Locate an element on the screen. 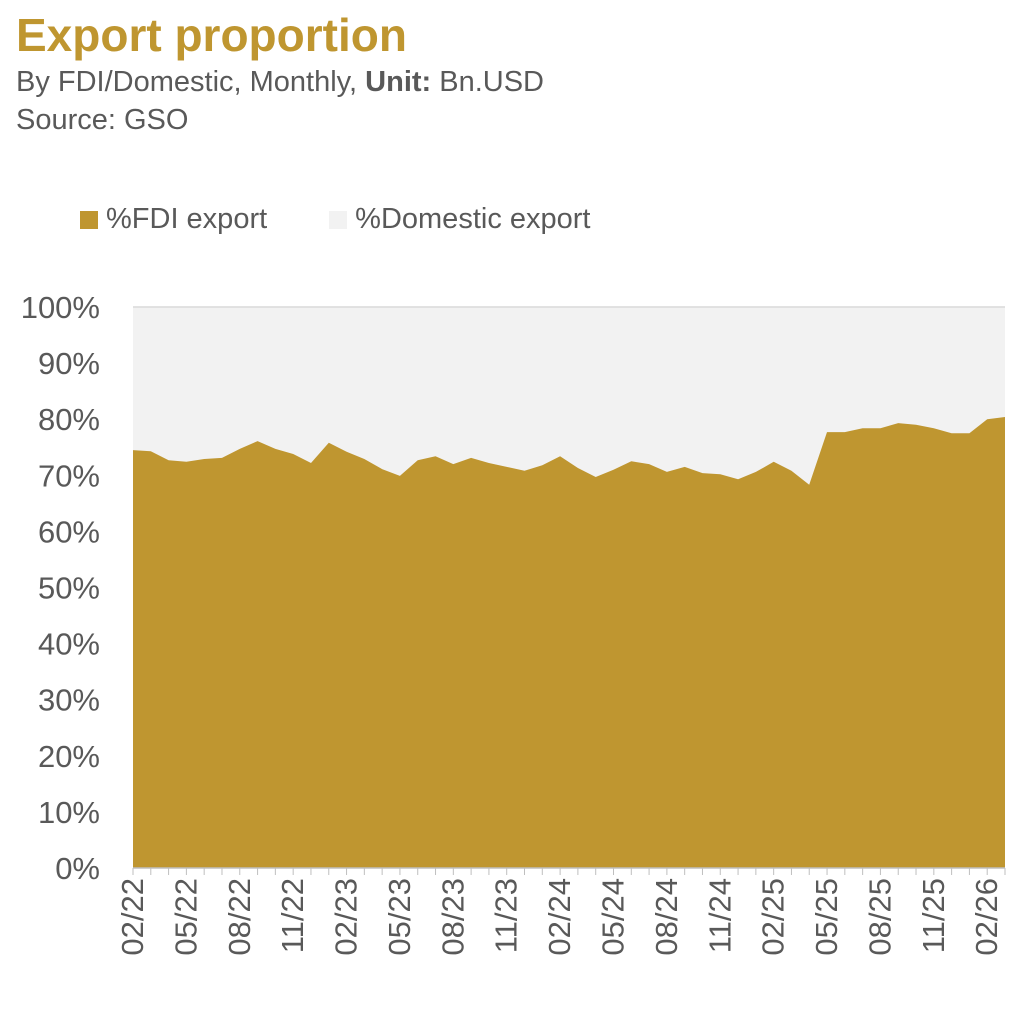 The image size is (1032, 1015). x-tick-label: 11/23 is located at coordinates (506, 915).